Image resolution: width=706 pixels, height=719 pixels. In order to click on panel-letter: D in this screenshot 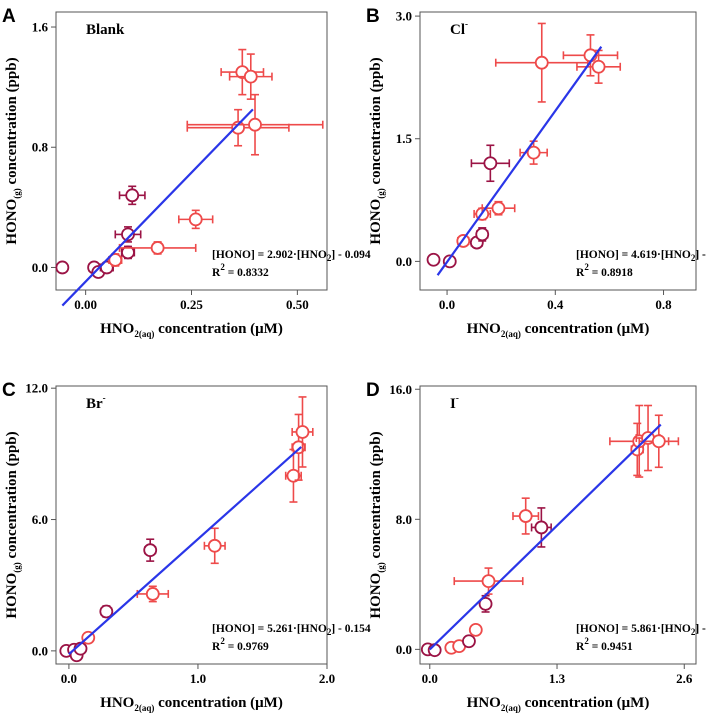, I will do `click(373, 390)`.